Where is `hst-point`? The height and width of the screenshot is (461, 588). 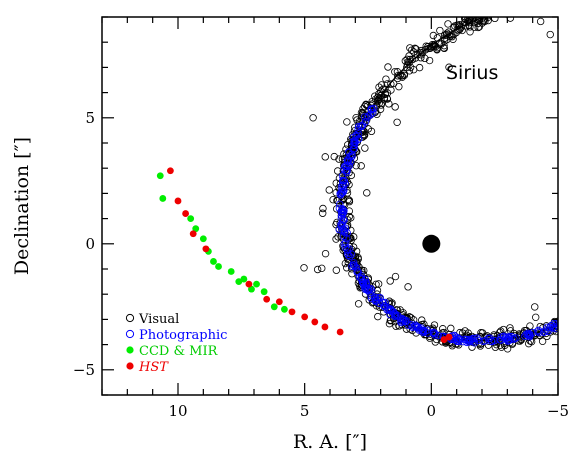
hst-point is located at coordinates (178, 201).